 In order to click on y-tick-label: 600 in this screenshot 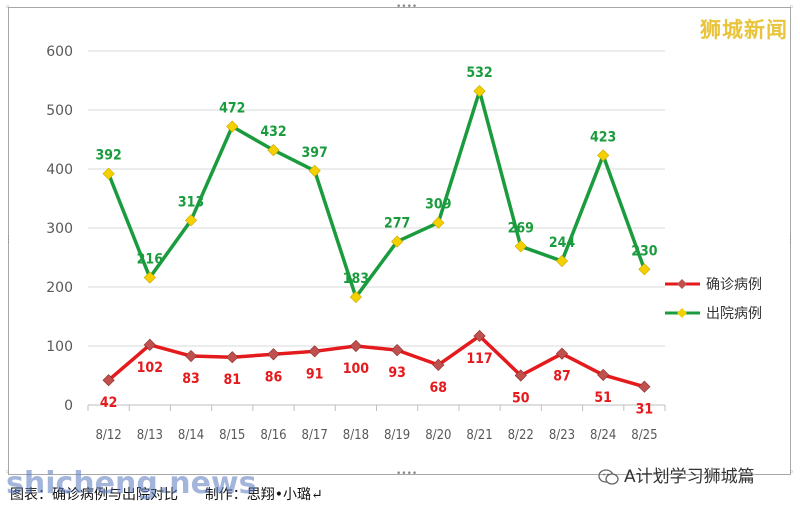, I will do `click(59, 52)`.